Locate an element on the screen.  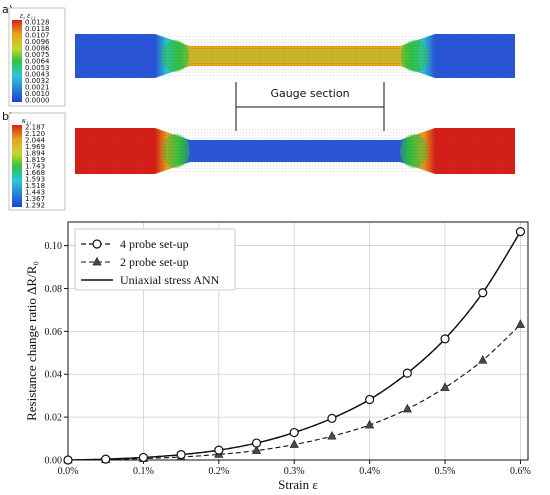
colorbar-a-label: 0.0118 is located at coordinates (37, 29).